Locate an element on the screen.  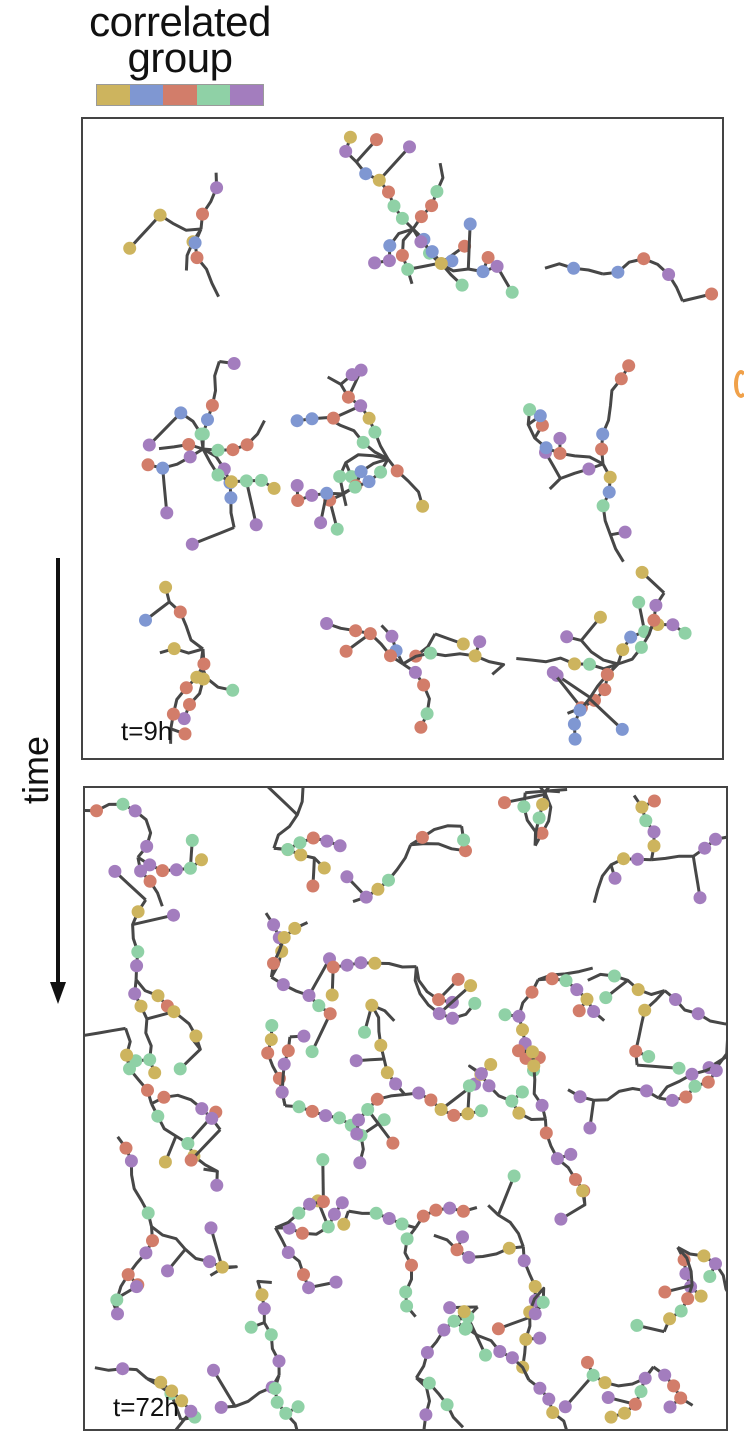
cropped-orange-mark-icon is located at coordinates (739, 384).